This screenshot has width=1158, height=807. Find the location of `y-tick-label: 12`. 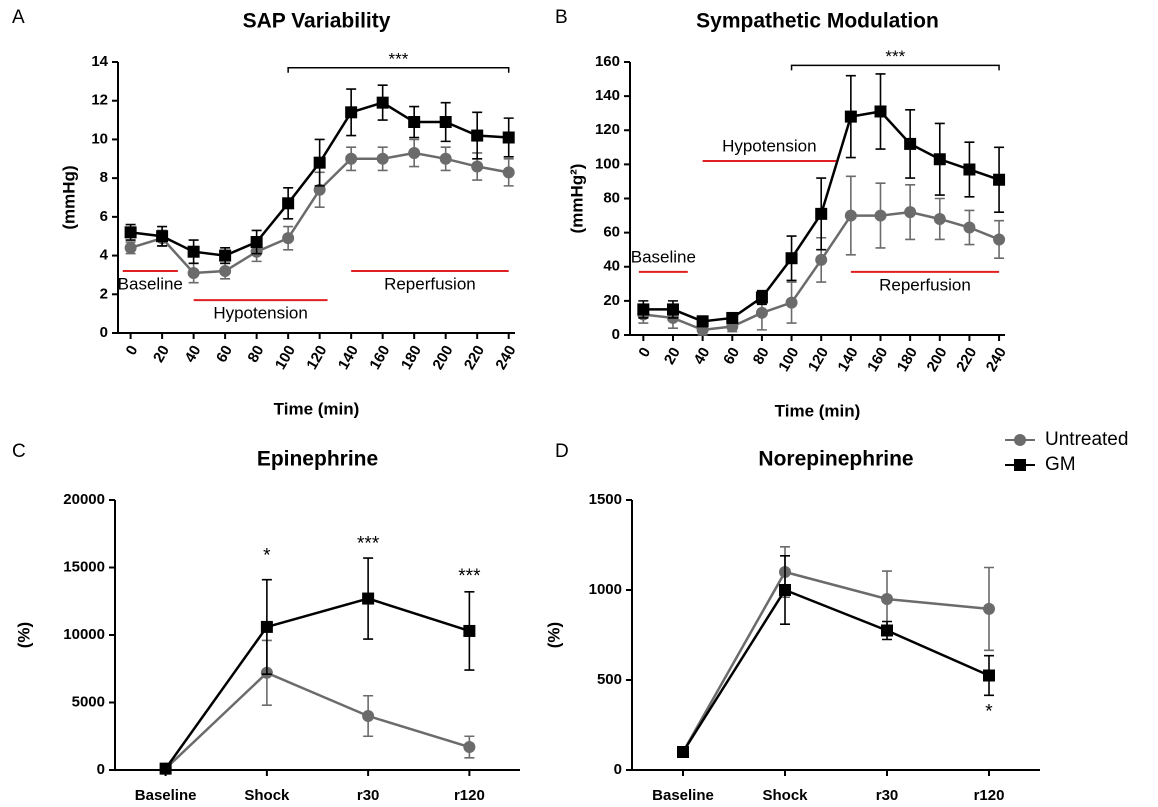

y-tick-label: 12 is located at coordinates (99, 100).